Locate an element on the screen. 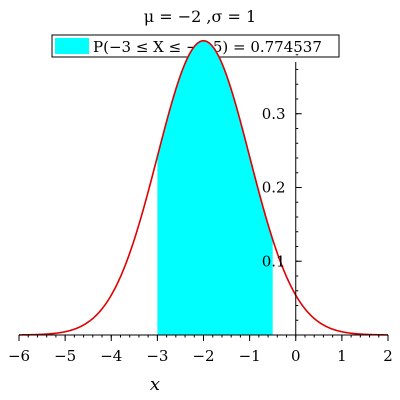  x-tick-label: 0 is located at coordinates (296, 356).